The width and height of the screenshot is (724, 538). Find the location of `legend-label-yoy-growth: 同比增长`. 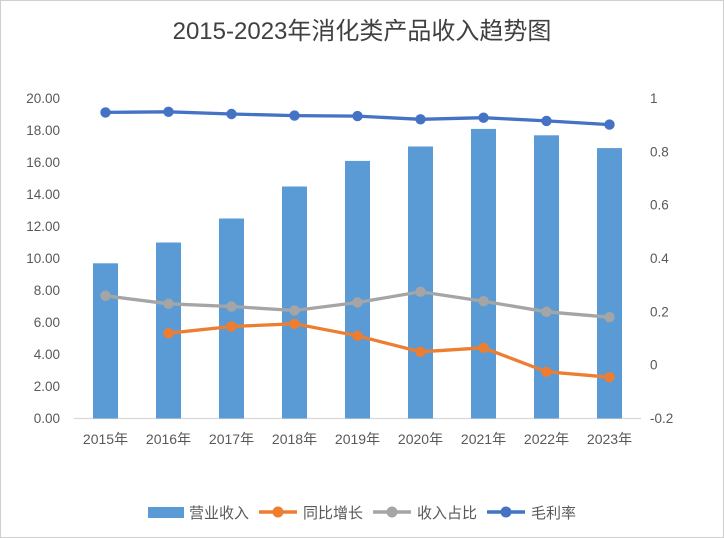

legend-label-yoy-growth: 同比增长 is located at coordinates (332, 513).